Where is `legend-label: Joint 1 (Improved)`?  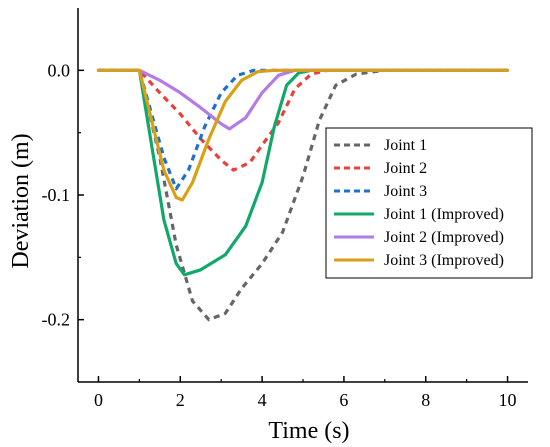 legend-label: Joint 1 (Improved) is located at coordinates (444, 214).